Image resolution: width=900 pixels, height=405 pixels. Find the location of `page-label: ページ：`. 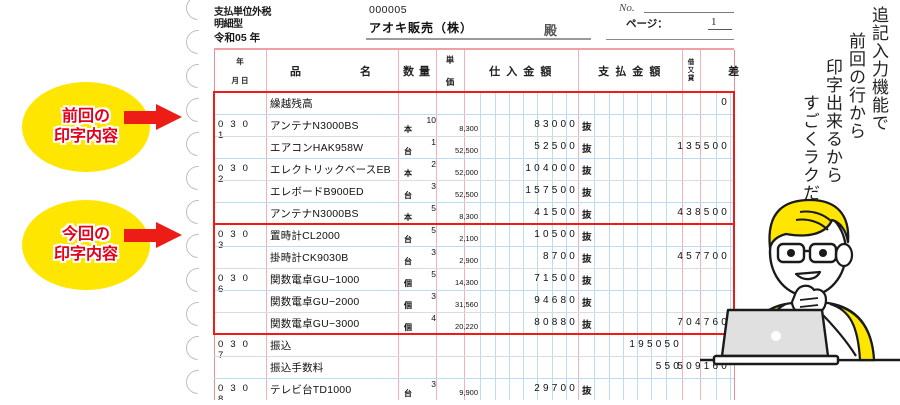

page-label: ページ： is located at coordinates (647, 24).